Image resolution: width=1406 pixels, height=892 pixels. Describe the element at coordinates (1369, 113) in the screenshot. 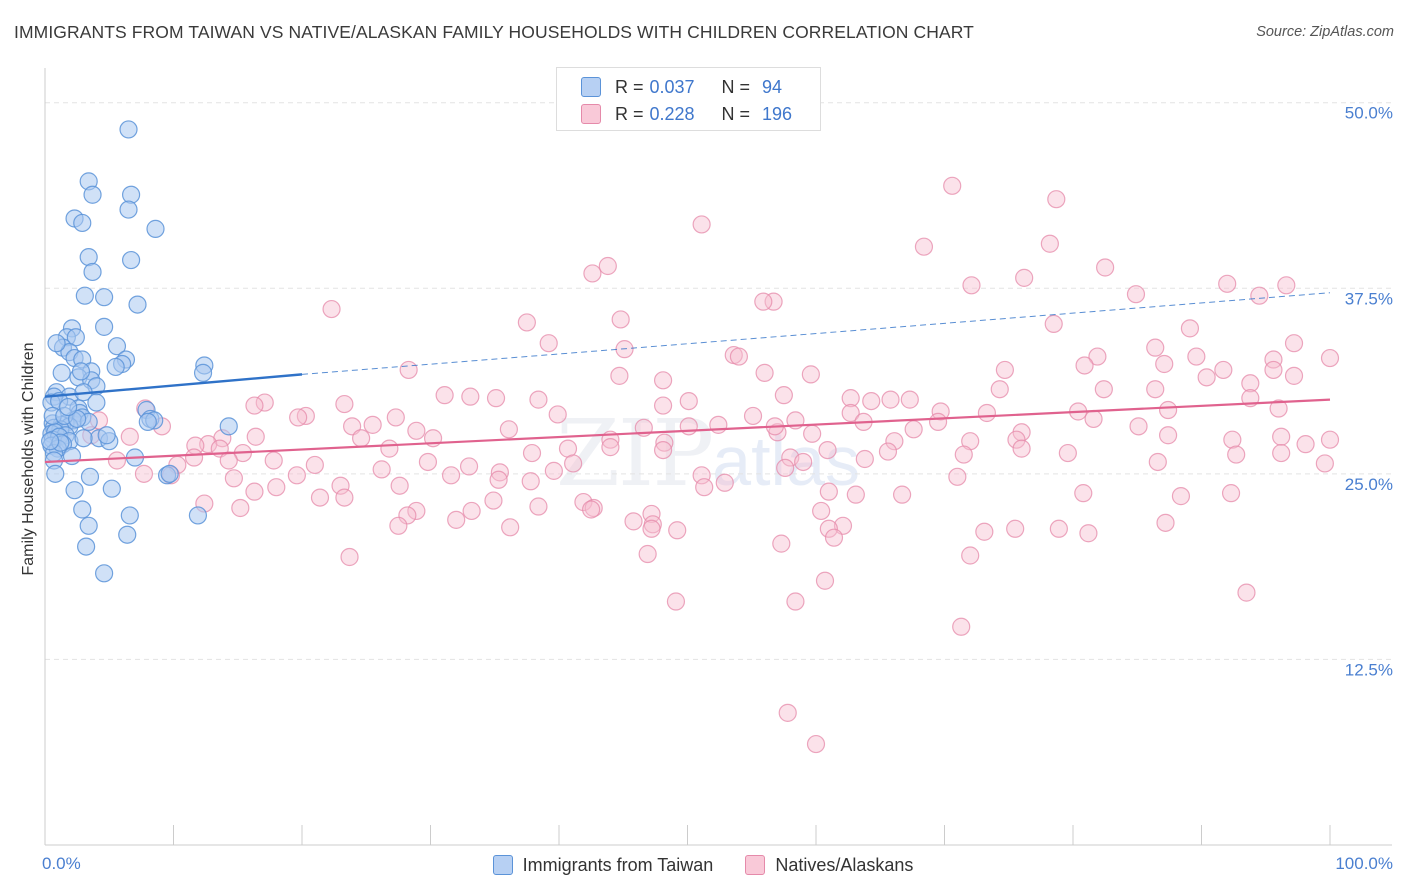

I see `y-tick-label: 50.0%` at that location.